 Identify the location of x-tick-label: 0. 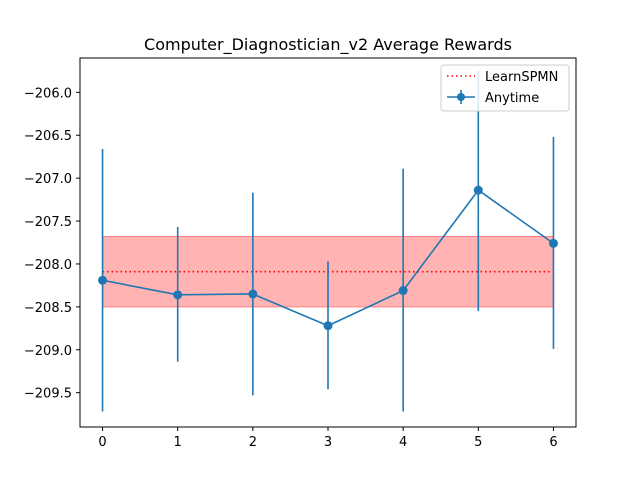
(102, 442).